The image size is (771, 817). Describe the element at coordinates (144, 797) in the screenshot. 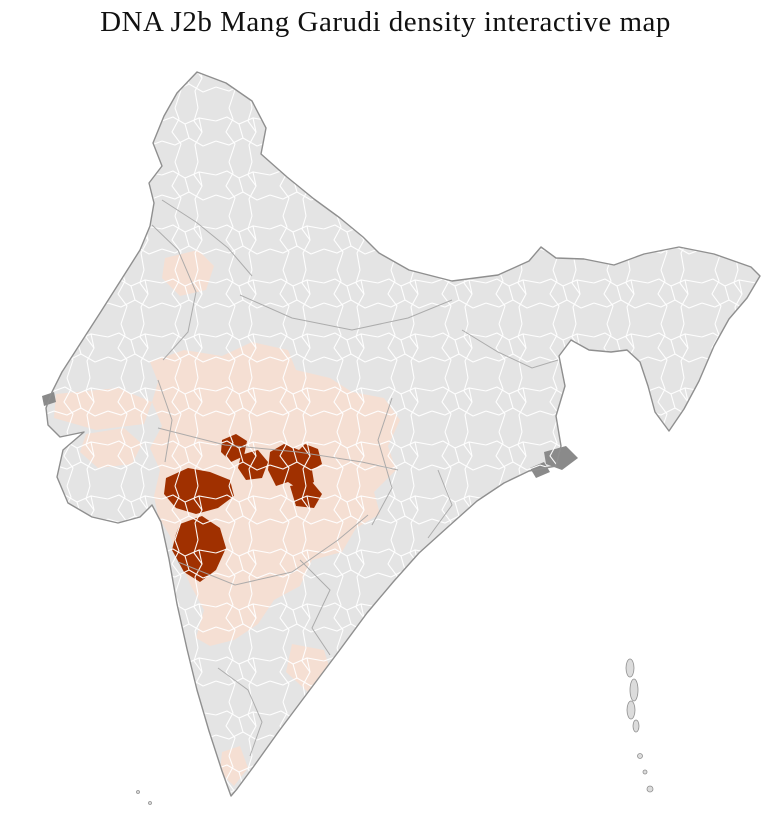

I see `lakshadweep-islands` at that location.